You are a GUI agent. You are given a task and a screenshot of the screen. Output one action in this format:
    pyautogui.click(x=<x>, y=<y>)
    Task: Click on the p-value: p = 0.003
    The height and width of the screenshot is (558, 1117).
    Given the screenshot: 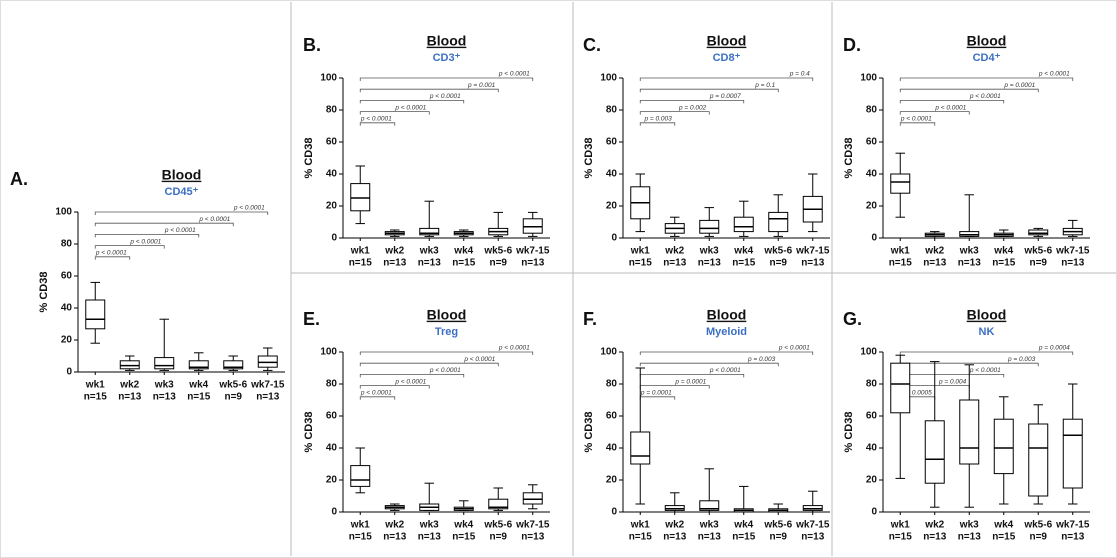 What is the action you would take?
    pyautogui.click(x=761, y=359)
    